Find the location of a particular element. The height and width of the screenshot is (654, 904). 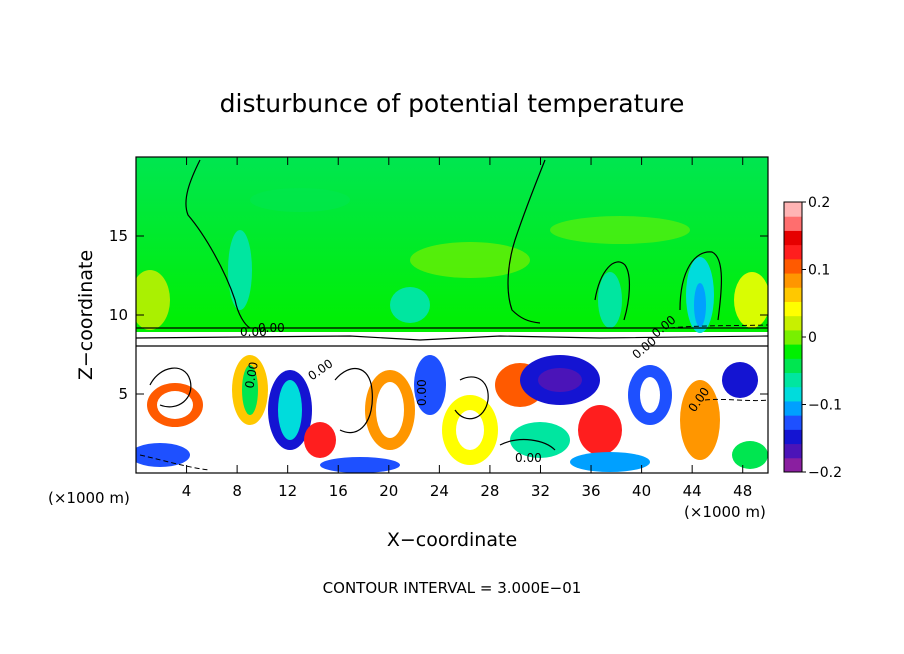

x-tick-label: 32 is located at coordinates (540, 491).